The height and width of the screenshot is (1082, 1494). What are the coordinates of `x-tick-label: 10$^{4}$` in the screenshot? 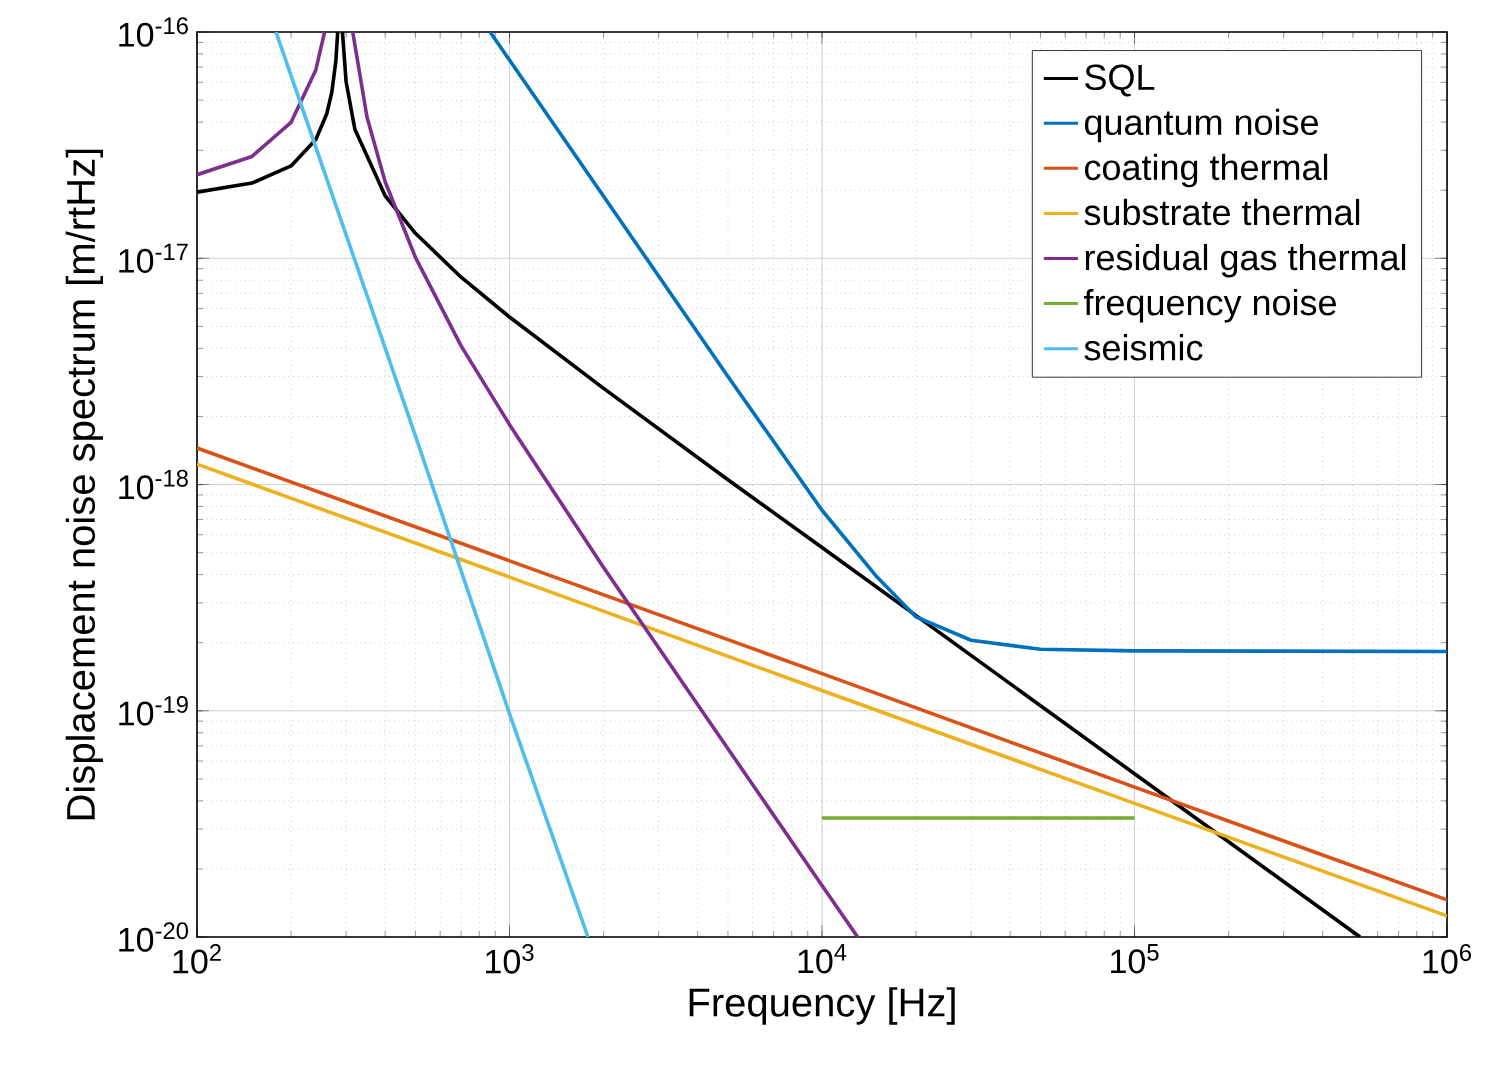 It's located at (822, 959).